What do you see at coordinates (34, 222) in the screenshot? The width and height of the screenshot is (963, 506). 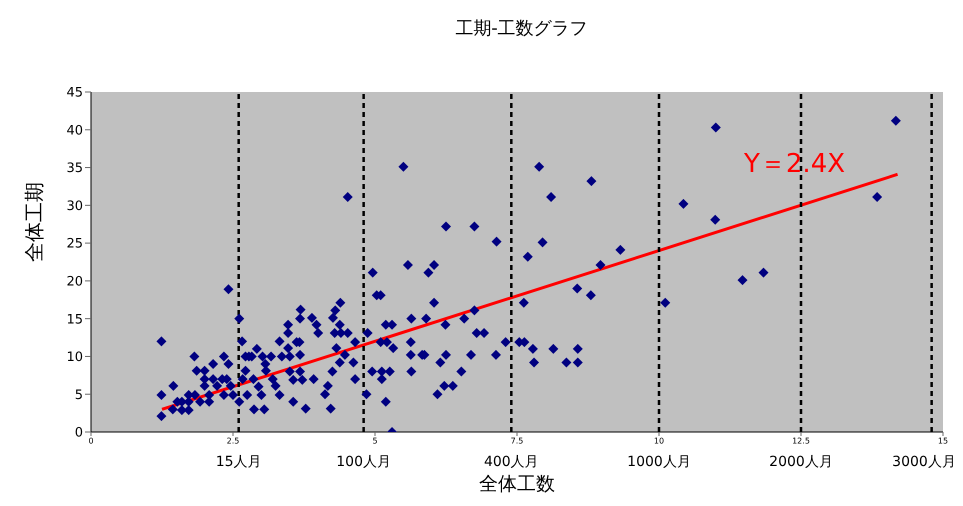 I see `y-axis-title: 全体工期` at bounding box center [34, 222].